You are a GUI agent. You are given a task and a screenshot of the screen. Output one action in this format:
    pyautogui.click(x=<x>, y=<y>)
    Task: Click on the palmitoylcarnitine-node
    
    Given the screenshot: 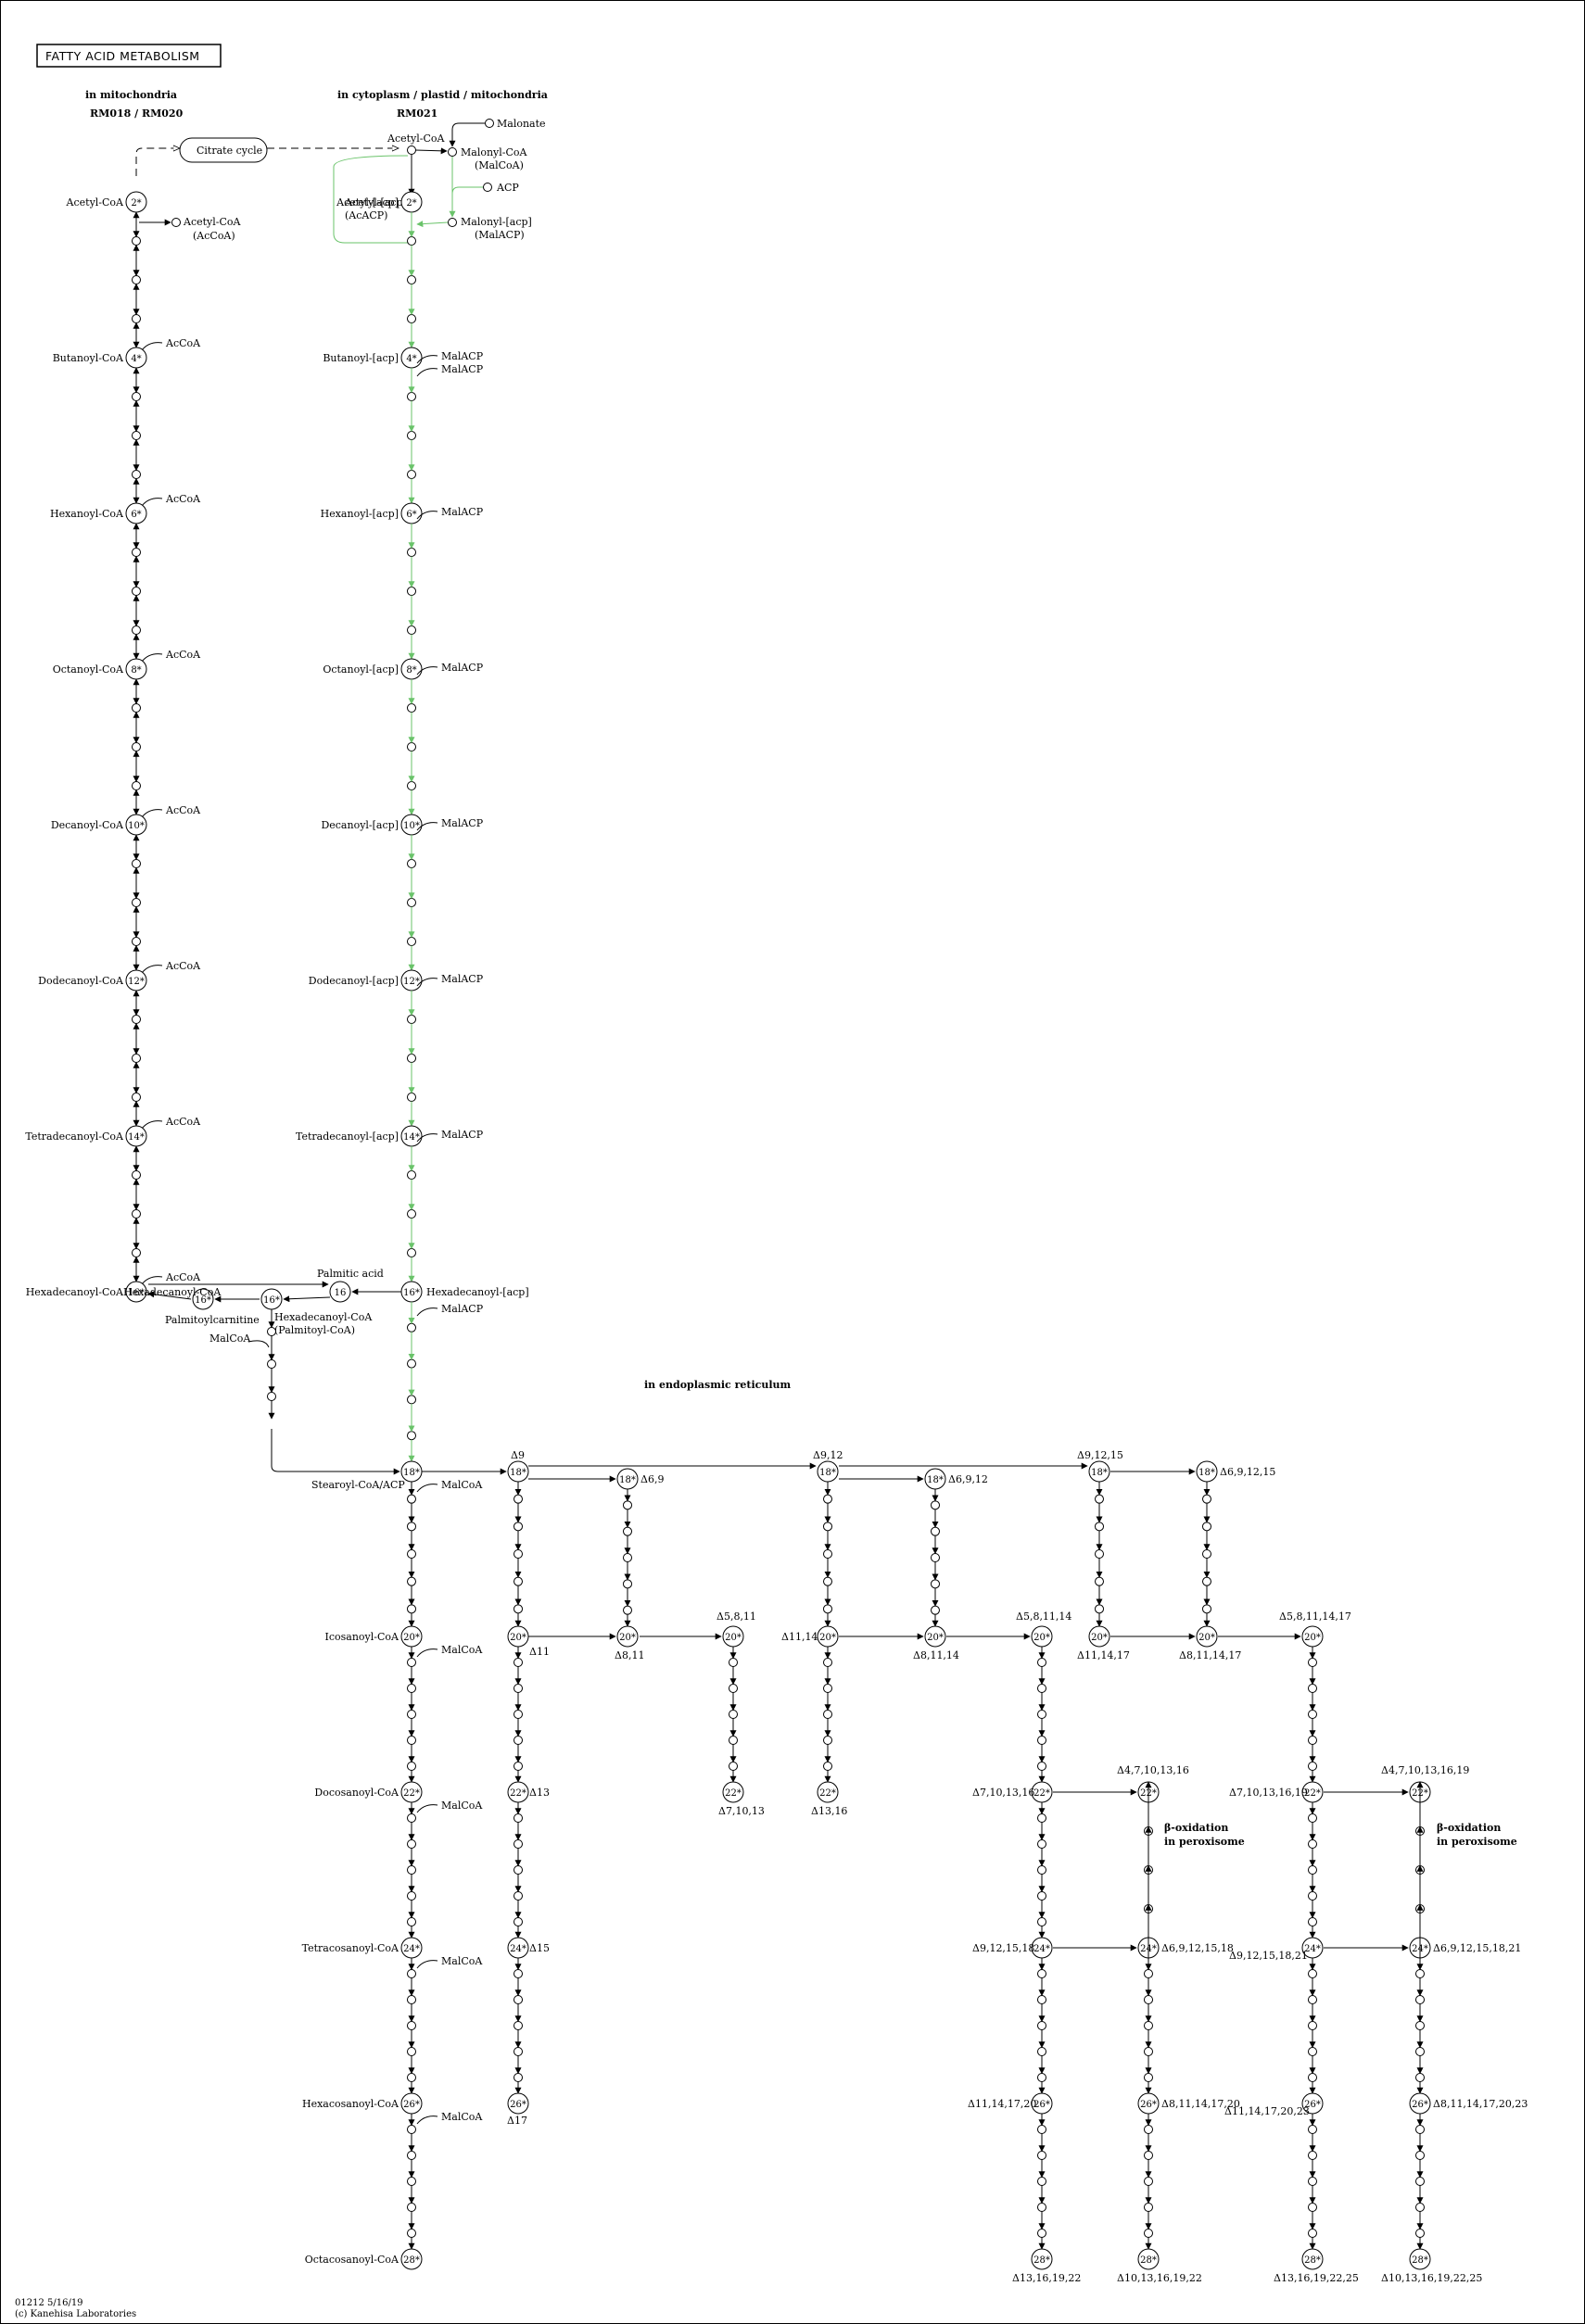 What is the action you would take?
    pyautogui.click(x=203, y=1299)
    